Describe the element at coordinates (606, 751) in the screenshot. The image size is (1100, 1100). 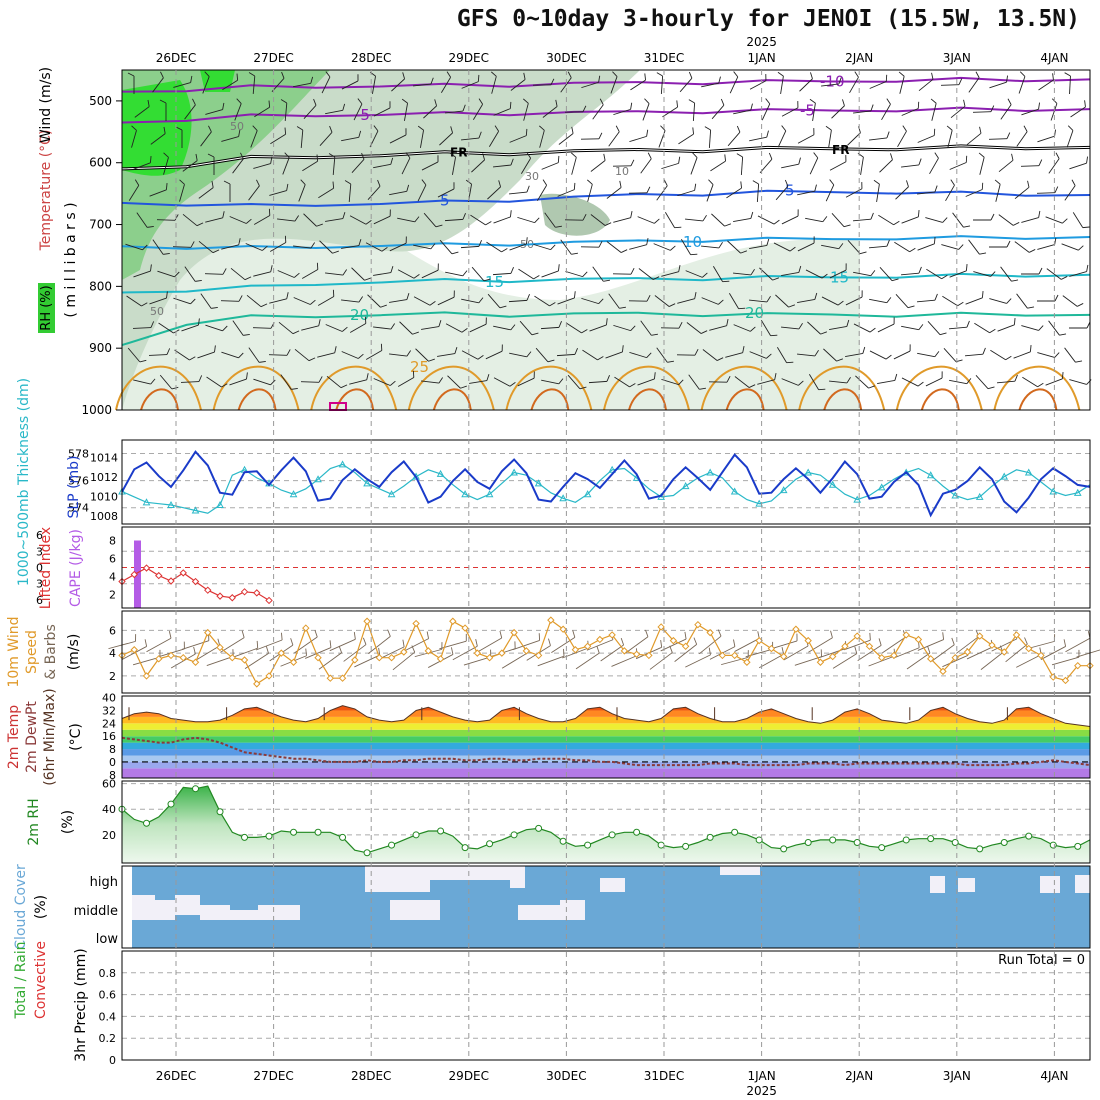
I see `dewpoint-line` at that location.